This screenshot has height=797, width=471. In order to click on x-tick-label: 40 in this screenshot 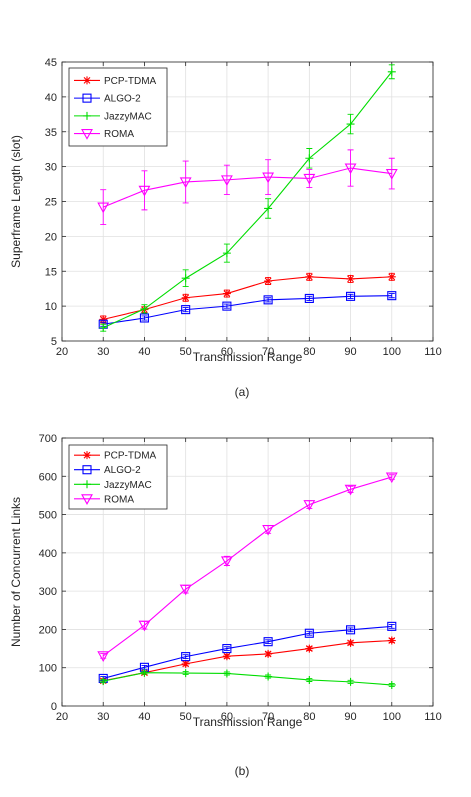, I will do `click(144, 352)`.